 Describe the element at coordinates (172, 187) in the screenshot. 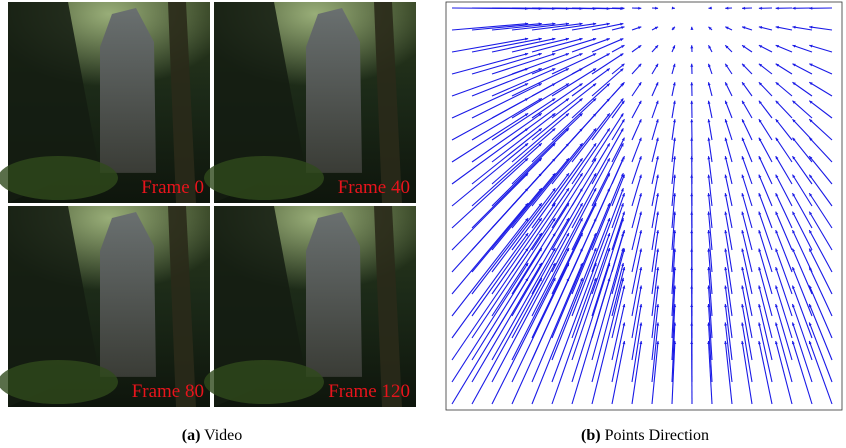

I see `frame-label: Frame 0` at that location.